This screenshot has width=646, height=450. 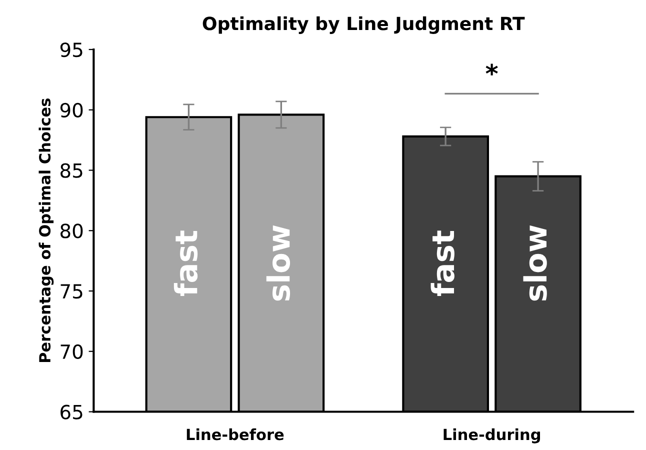 I want to click on text: slow, so click(x=278, y=263).